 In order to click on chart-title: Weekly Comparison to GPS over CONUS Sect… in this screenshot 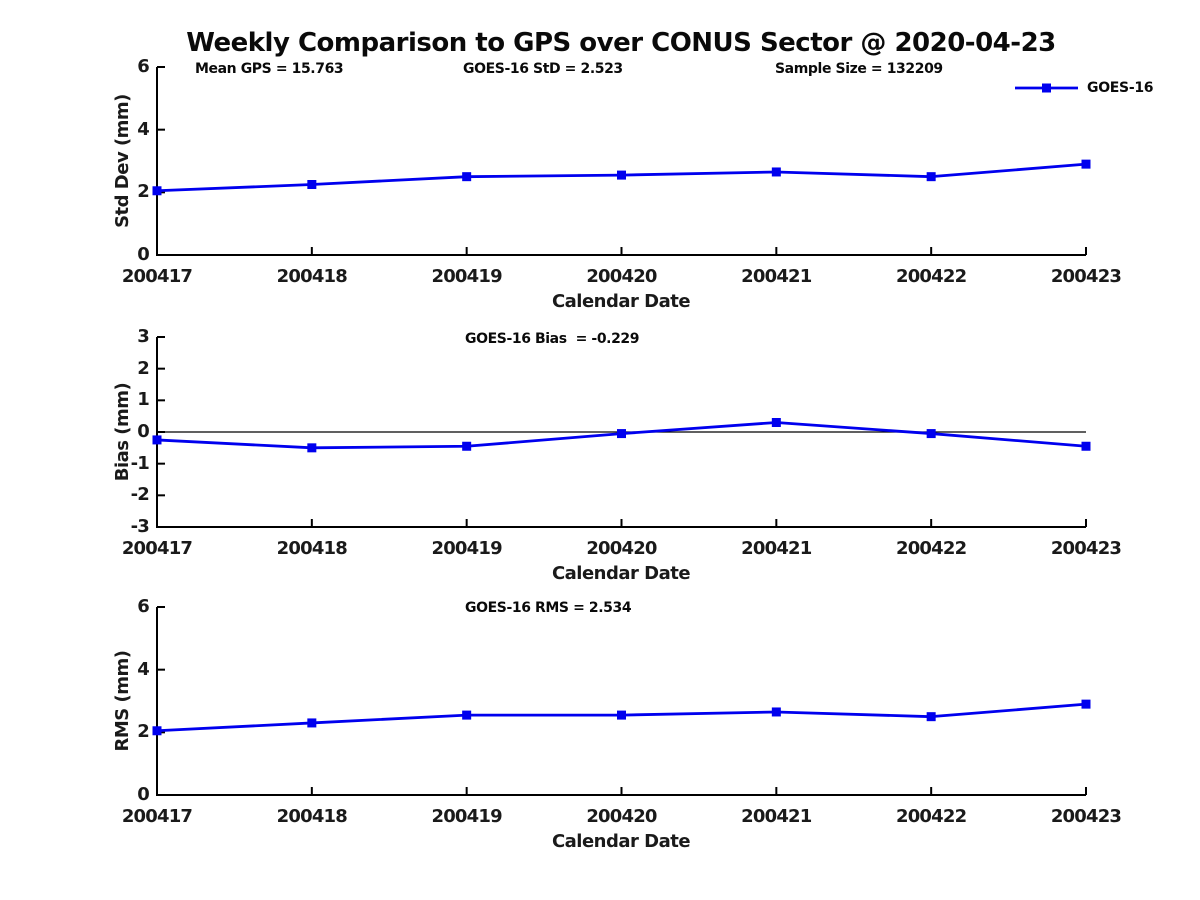, I will do `click(621, 43)`.